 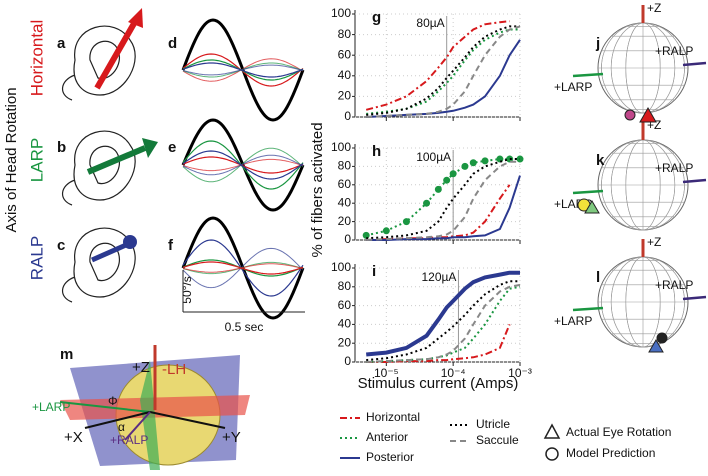 I want to click on y-tick-label: 20, so click(x=345, y=342).